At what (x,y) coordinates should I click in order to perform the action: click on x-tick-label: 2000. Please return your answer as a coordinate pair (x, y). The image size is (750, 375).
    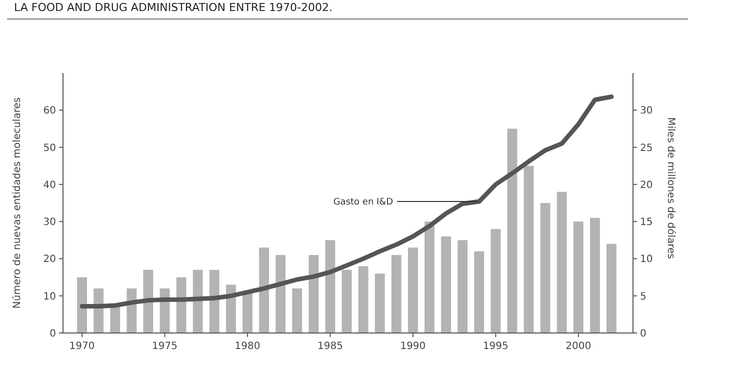
    Looking at the image, I should click on (579, 346).